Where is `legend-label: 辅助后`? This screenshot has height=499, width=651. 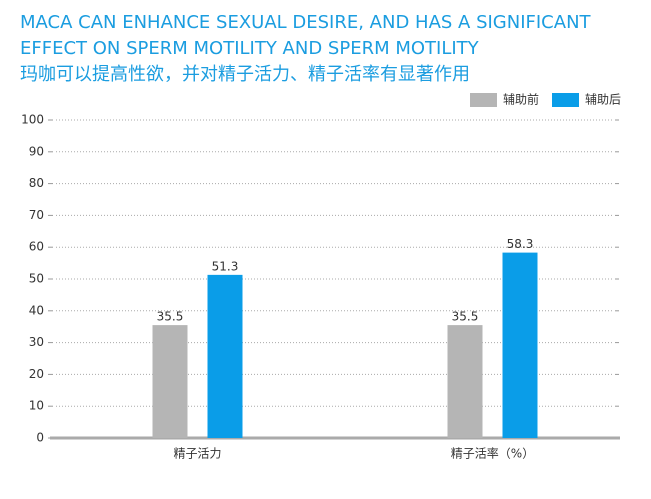
legend-label: 辅助后 is located at coordinates (603, 100).